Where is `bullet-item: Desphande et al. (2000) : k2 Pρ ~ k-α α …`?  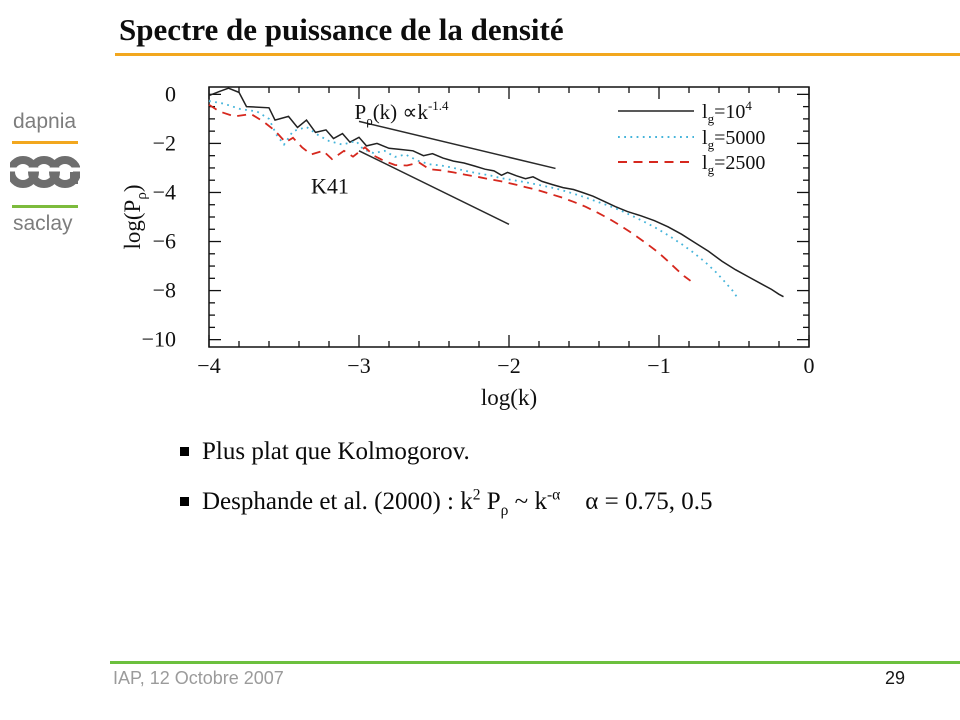 bullet-item: Desphande et al. (2000) : k2 Pρ ~ k-α α … is located at coordinates (545, 502).